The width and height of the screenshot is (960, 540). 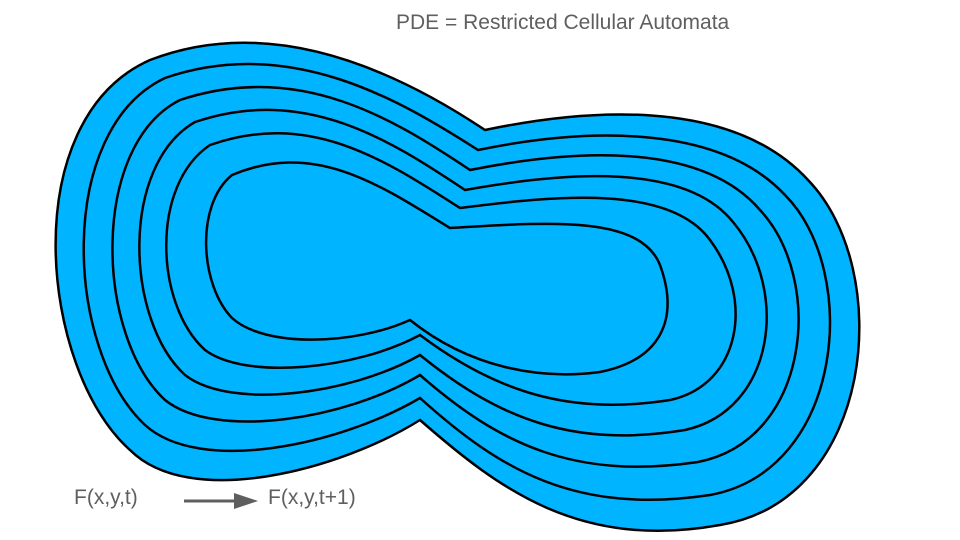 I want to click on diagram-title: PDE = Restricted Cellular Automata, so click(x=563, y=22).